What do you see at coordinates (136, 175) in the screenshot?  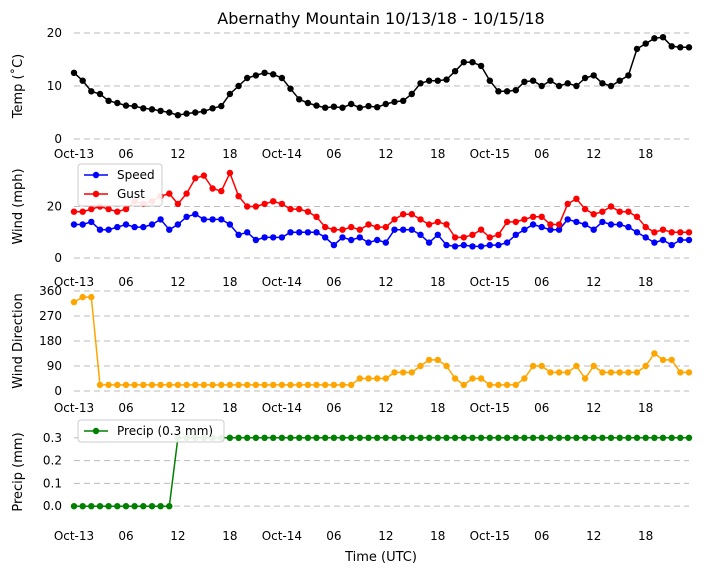 I see `legend-label: Speed` at bounding box center [136, 175].